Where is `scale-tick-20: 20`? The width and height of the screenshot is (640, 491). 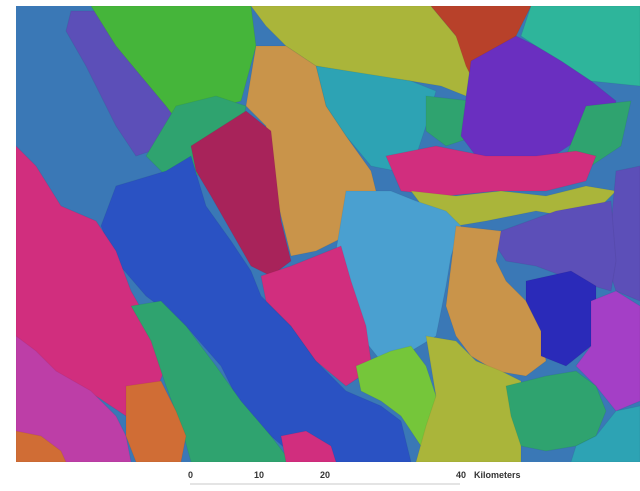 scale-tick-20: 20 is located at coordinates (325, 475).